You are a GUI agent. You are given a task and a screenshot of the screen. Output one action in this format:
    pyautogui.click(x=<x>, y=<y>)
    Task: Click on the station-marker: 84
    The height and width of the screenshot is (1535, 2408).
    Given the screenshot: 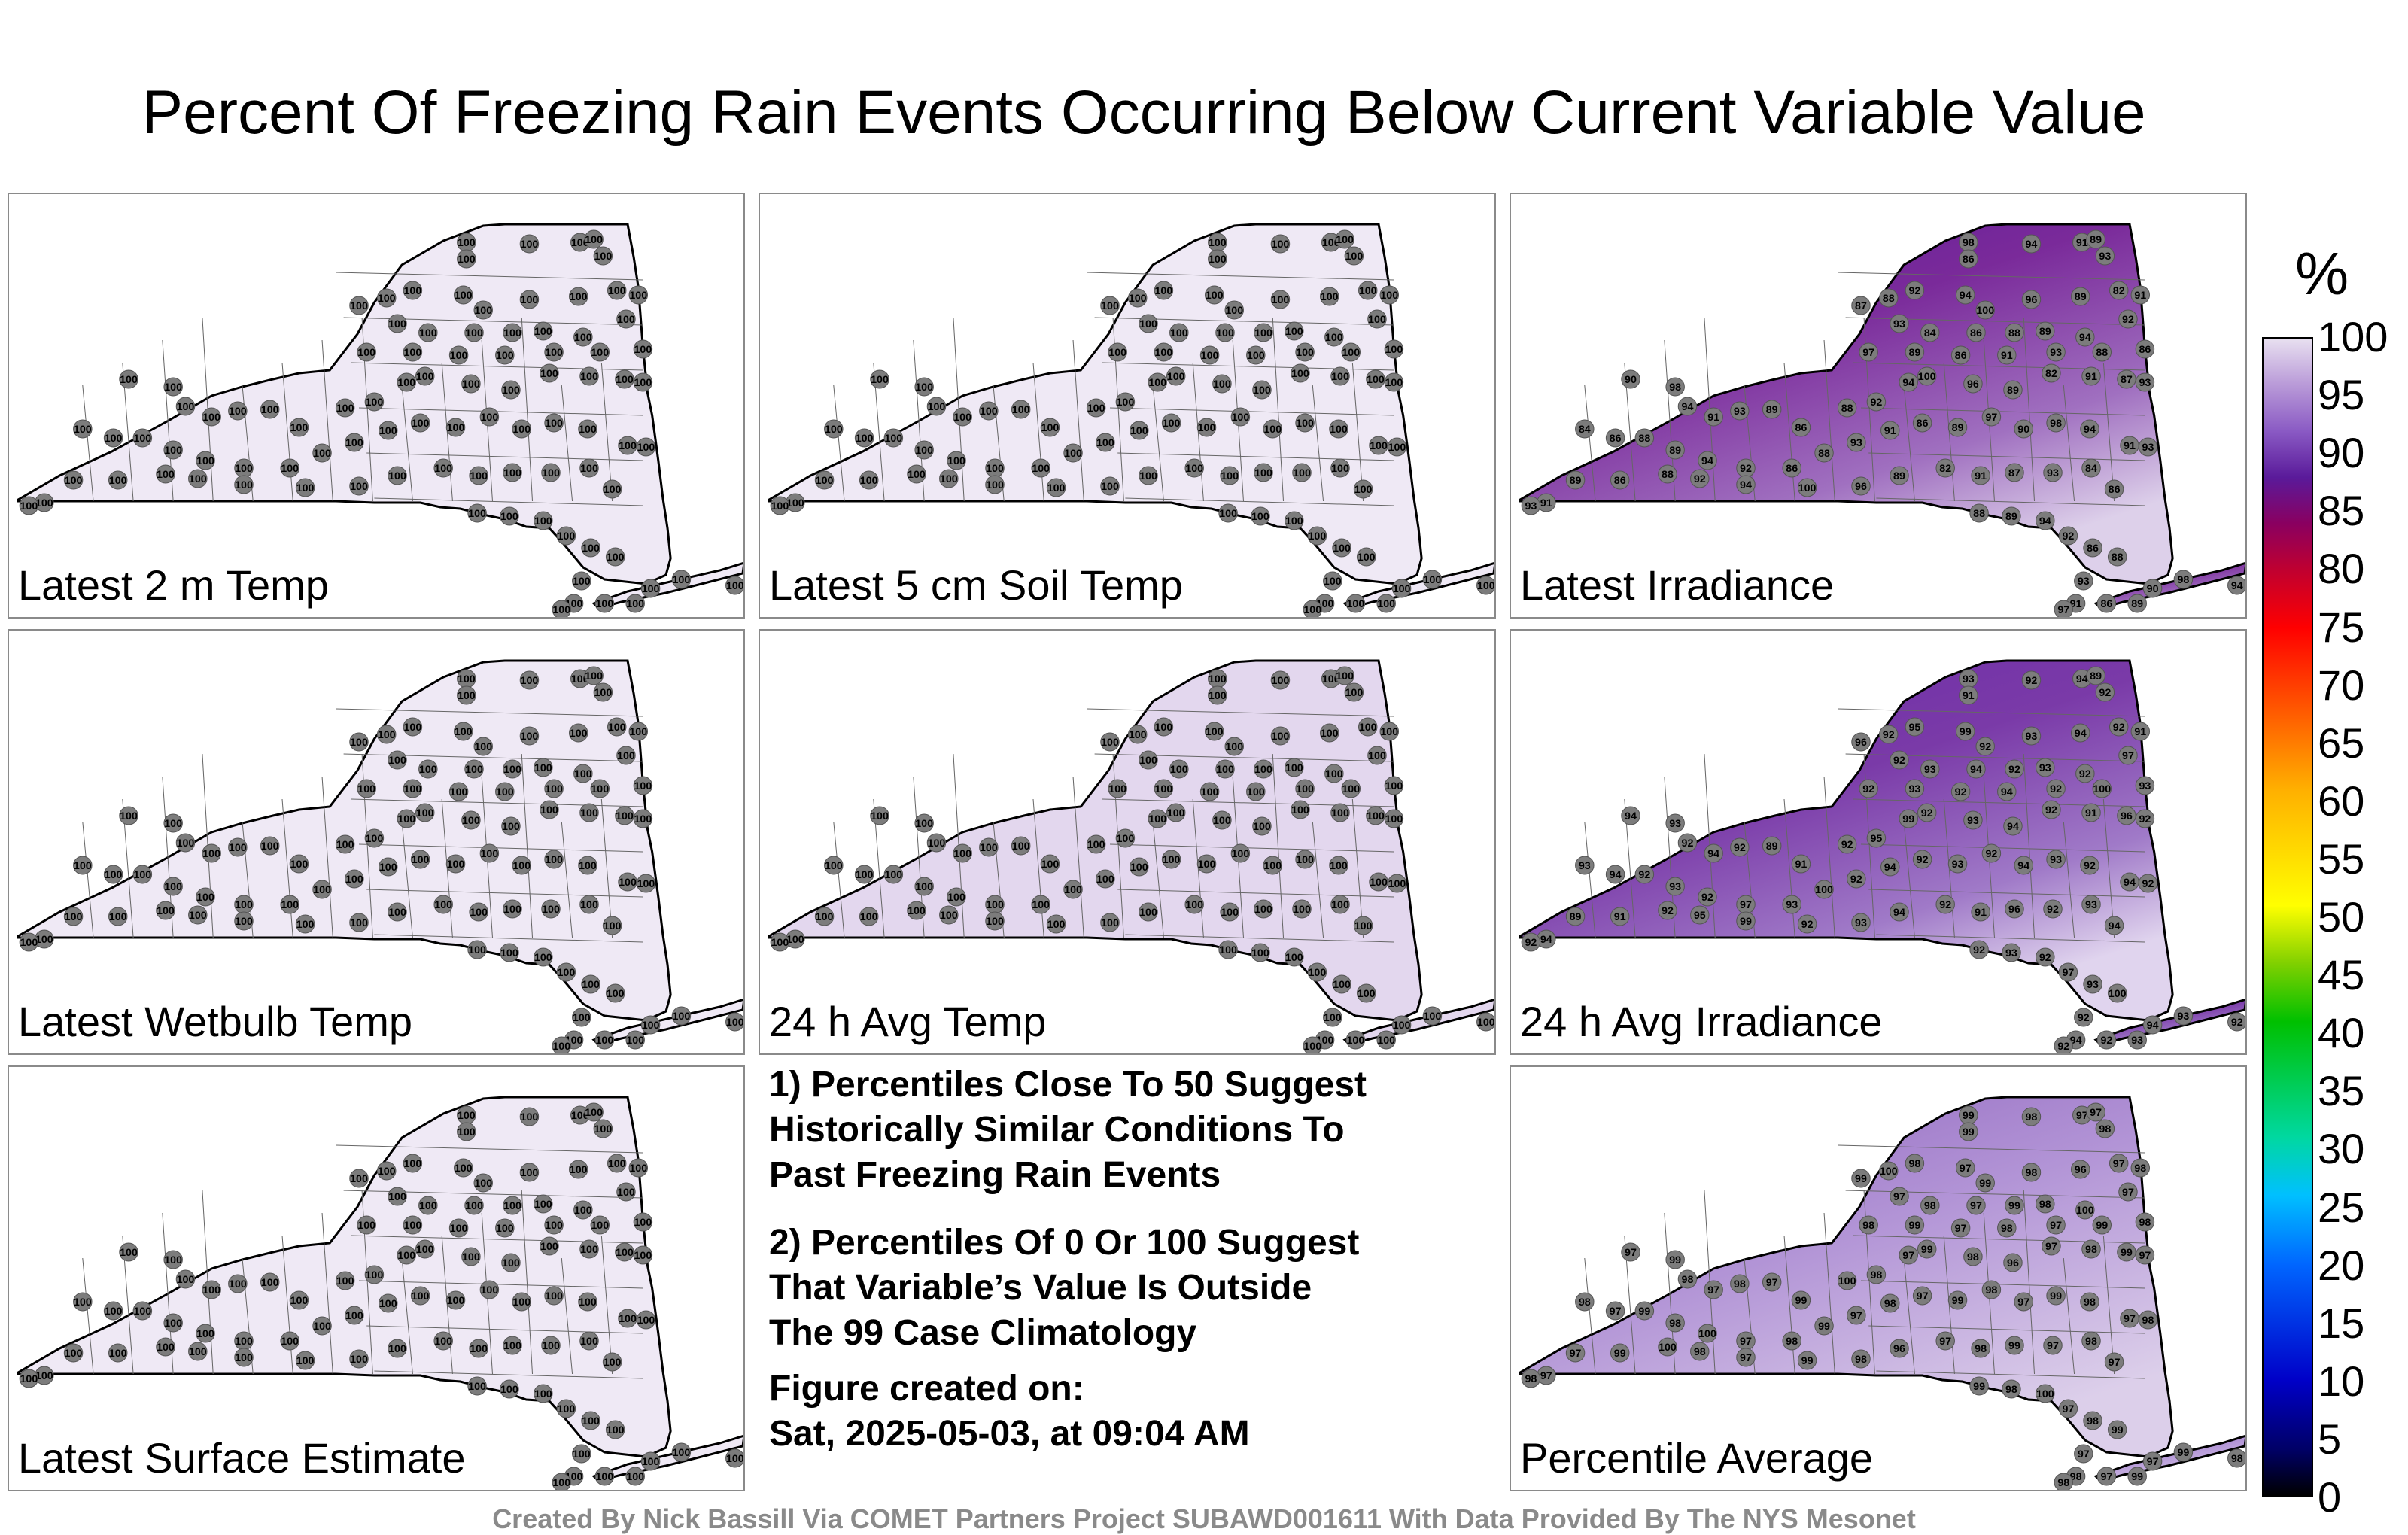 What is the action you would take?
    pyautogui.click(x=2091, y=468)
    